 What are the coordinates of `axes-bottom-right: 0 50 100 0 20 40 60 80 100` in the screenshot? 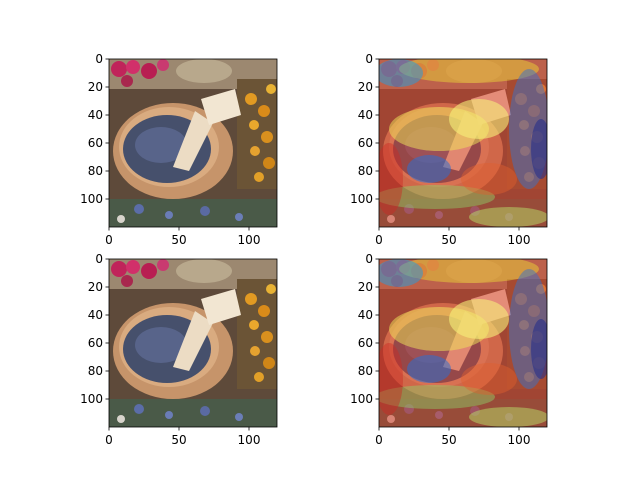 It's located at (449, 349).